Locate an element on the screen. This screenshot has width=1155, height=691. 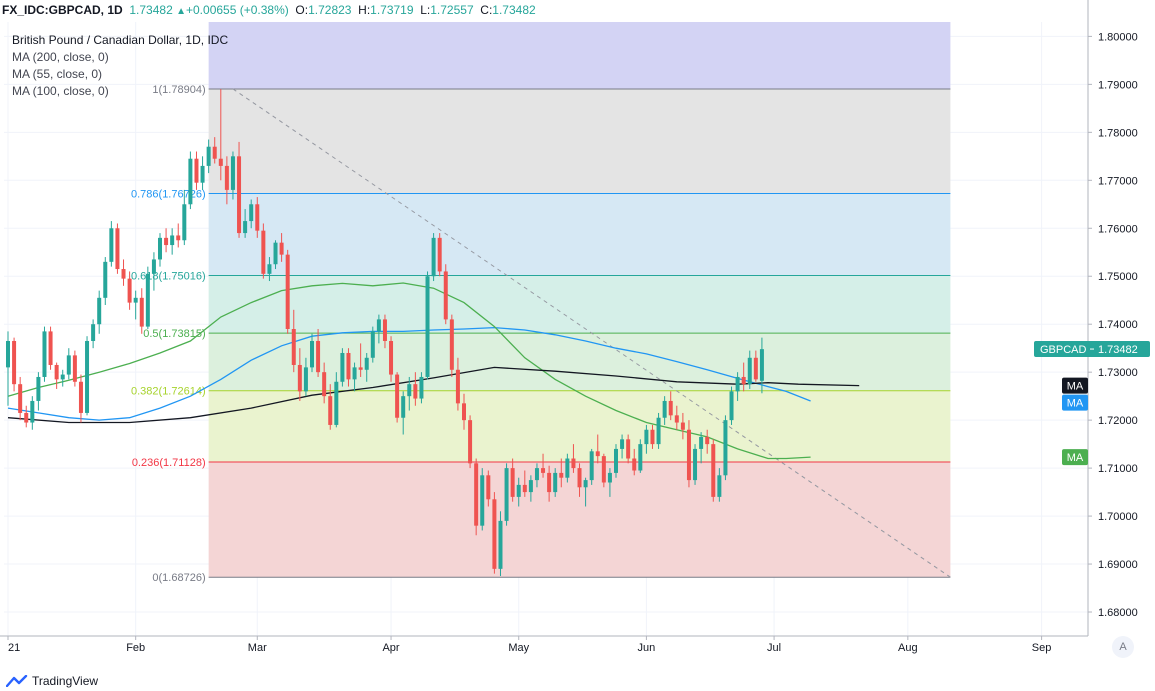
price-tick-label: 1.71000 is located at coordinates (1118, 469).